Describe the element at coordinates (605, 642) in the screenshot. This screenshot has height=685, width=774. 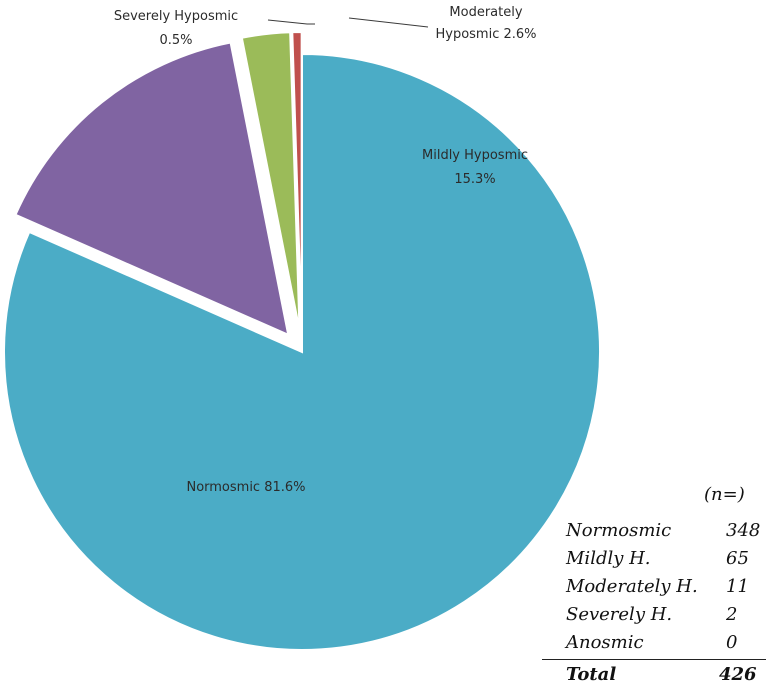
I see `row-name: Anosmic` at that location.